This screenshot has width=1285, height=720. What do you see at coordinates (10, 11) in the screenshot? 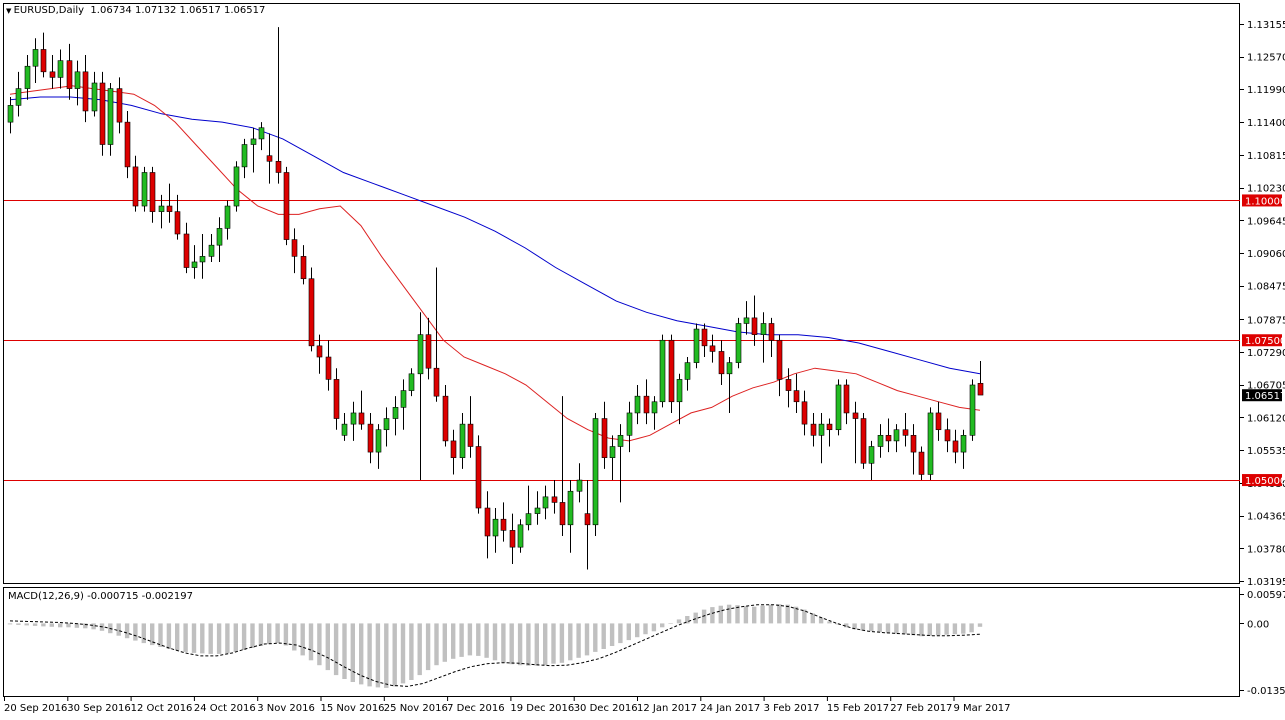
I see `header-arrow-icon: ▼` at bounding box center [10, 11].